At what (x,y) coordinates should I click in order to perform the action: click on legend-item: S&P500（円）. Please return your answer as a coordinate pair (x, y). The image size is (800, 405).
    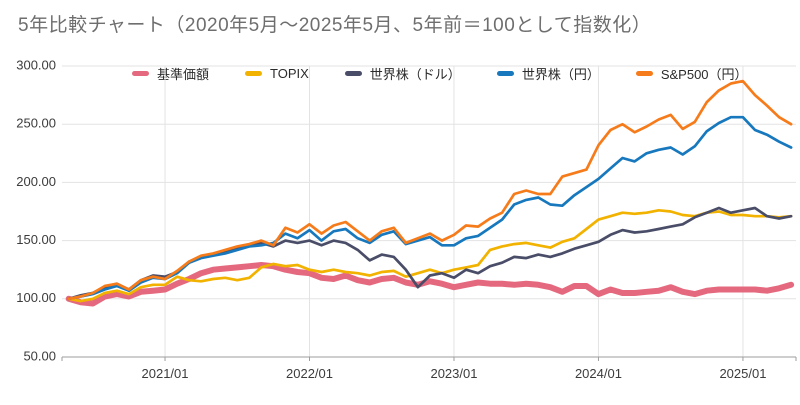
    Looking at the image, I should click on (691, 73).